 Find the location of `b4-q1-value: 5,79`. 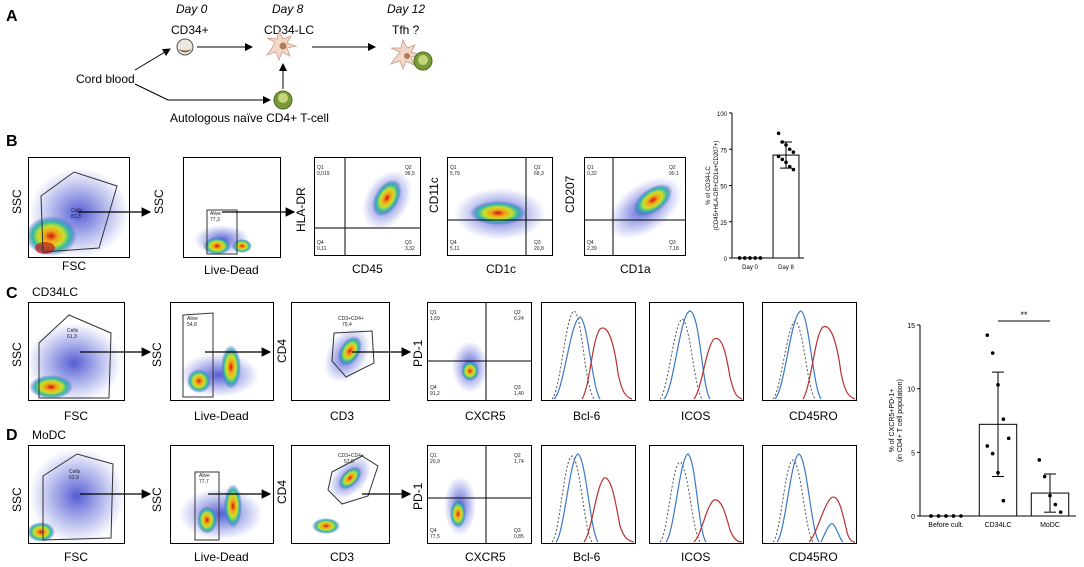

b4-q1-value: 5,79 is located at coordinates (455, 174).